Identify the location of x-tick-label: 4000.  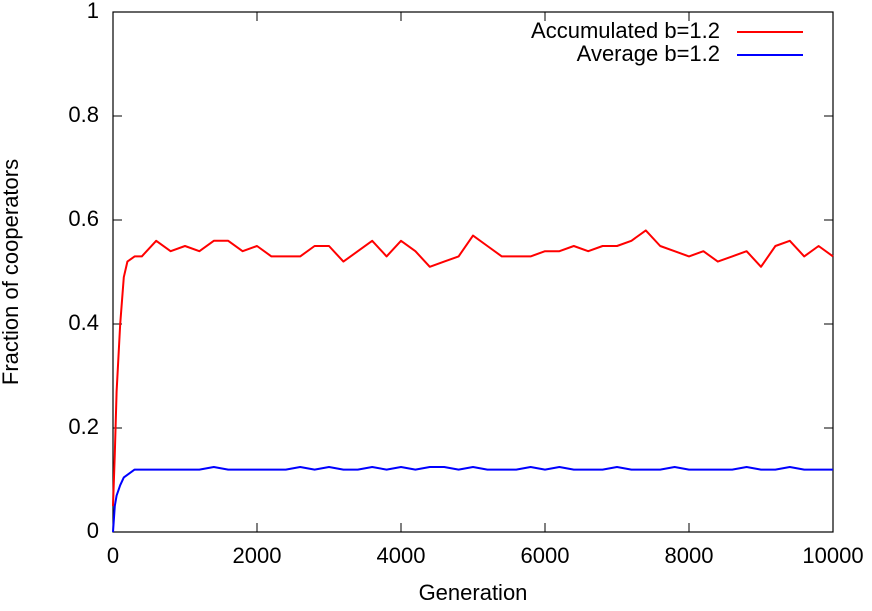
(401, 555).